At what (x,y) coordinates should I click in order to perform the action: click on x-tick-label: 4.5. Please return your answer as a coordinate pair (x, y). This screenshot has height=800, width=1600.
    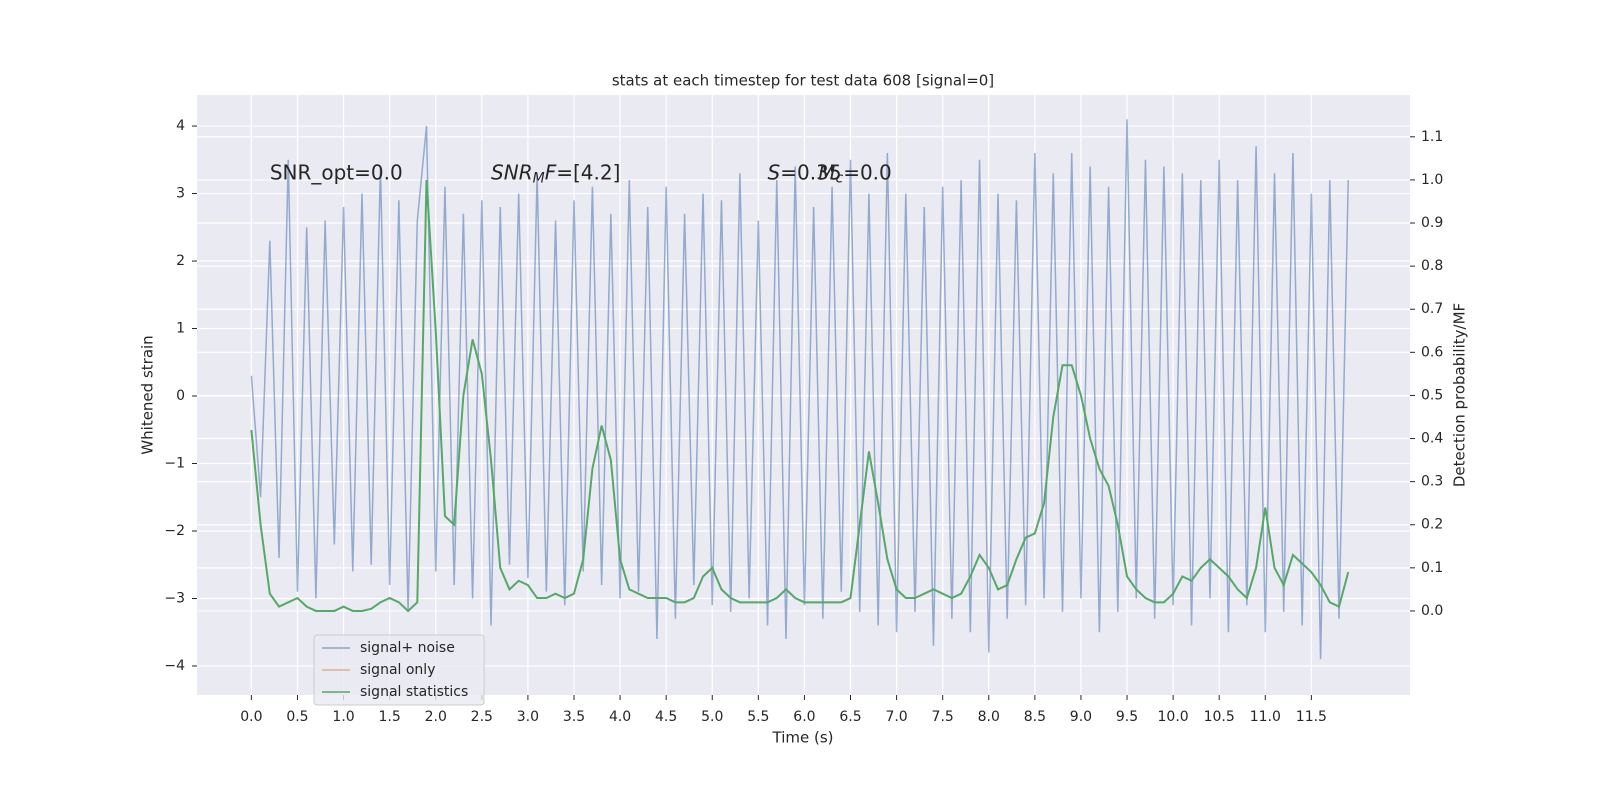
    Looking at the image, I should click on (666, 717).